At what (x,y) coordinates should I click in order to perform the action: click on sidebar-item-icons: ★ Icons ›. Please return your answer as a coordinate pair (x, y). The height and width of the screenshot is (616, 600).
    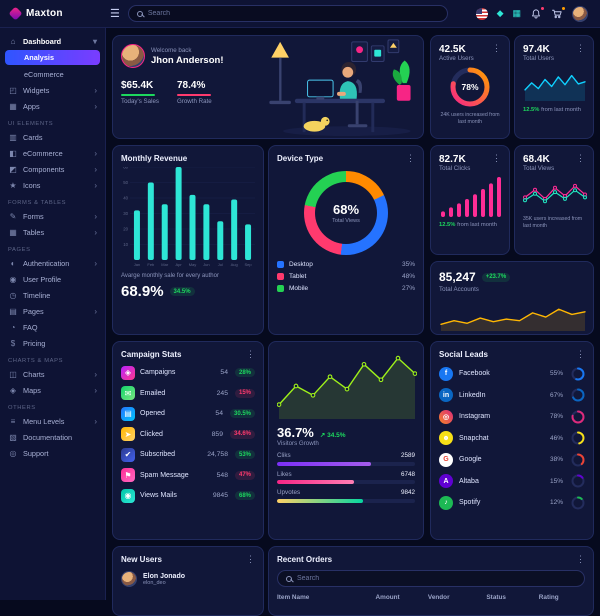
    Looking at the image, I should click on (52, 185).